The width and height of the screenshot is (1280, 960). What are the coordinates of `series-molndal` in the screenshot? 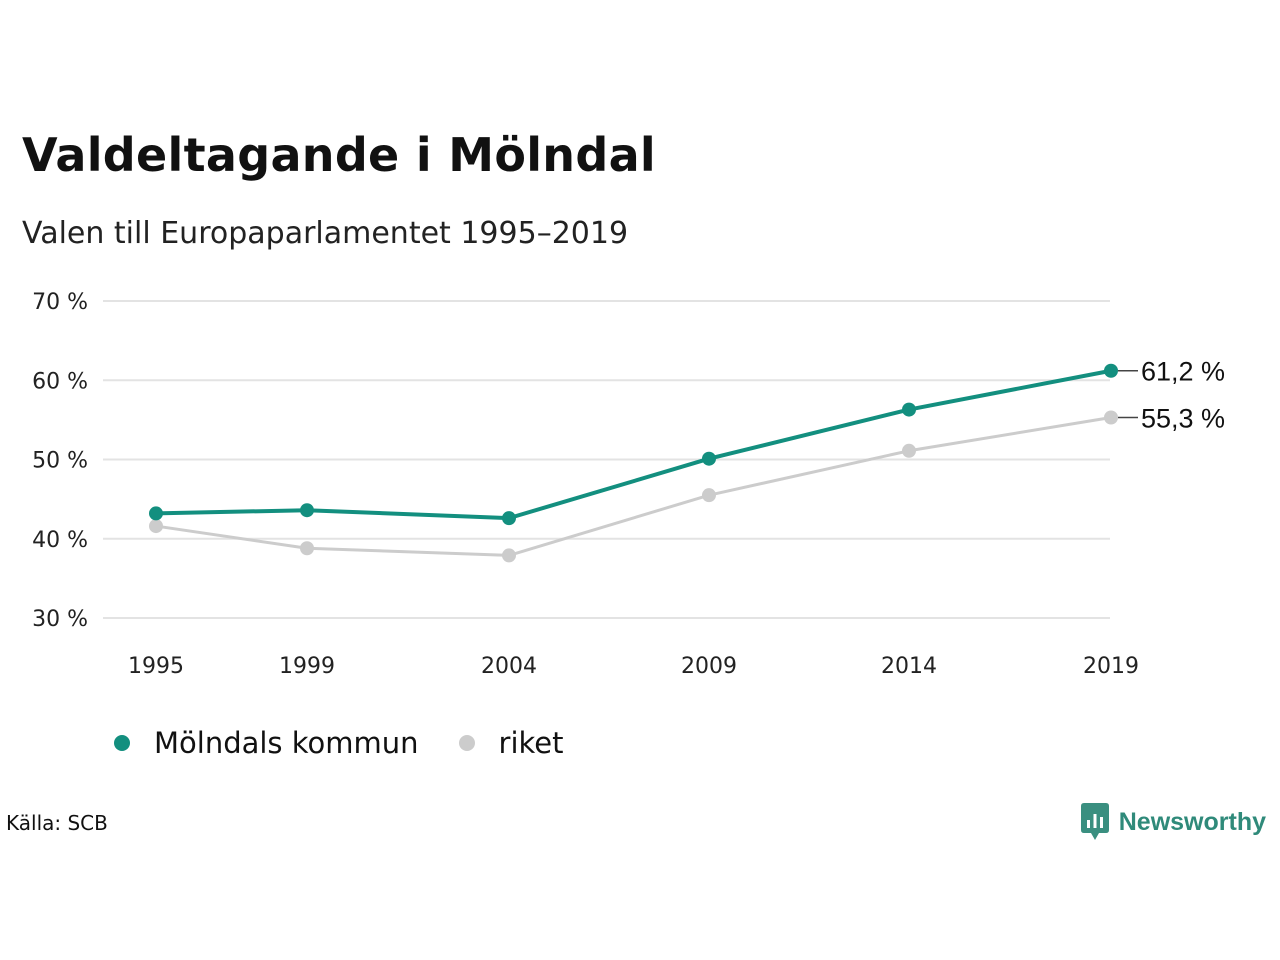 It's located at (633, 444).